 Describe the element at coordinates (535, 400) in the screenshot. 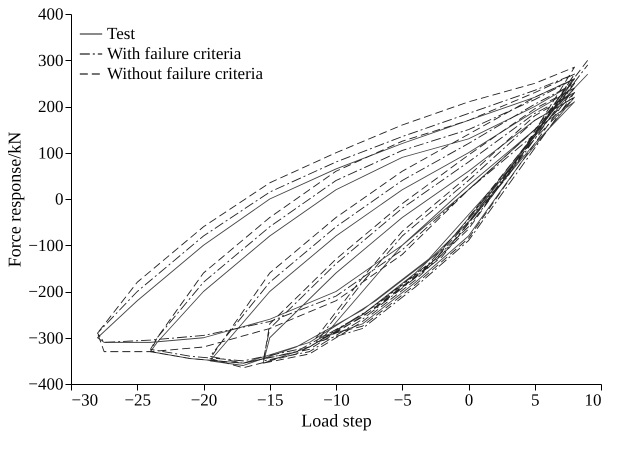

I see `x-tick-label: 5` at that location.